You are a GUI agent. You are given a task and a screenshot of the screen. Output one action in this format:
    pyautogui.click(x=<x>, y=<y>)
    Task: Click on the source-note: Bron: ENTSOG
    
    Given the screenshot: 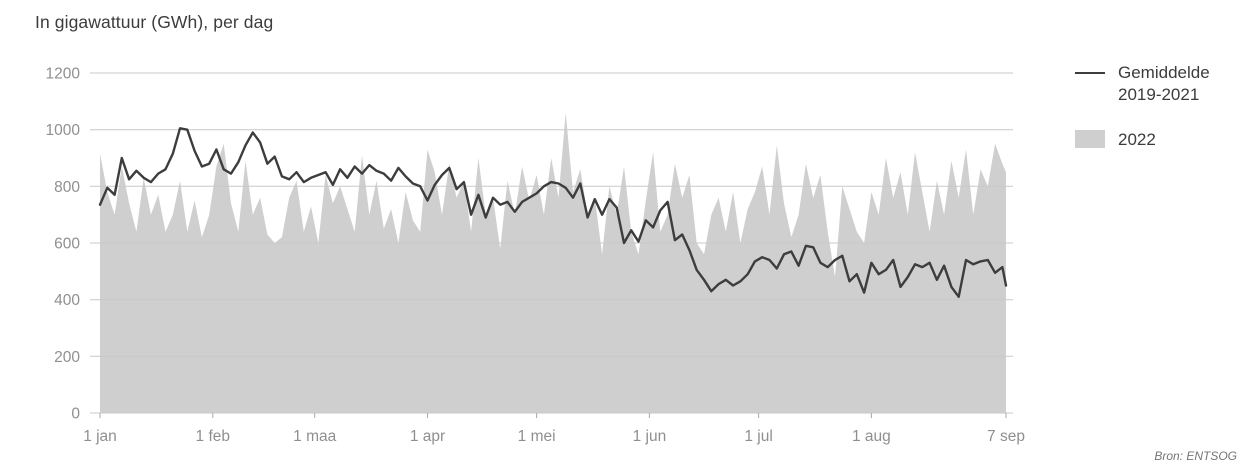 What is the action you would take?
    pyautogui.click(x=1195, y=456)
    